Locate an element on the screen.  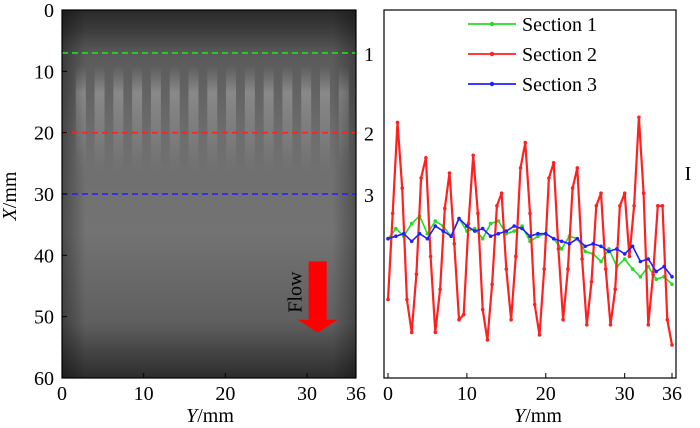
right-y-axis-label-fragment: I is located at coordinates (688, 174).